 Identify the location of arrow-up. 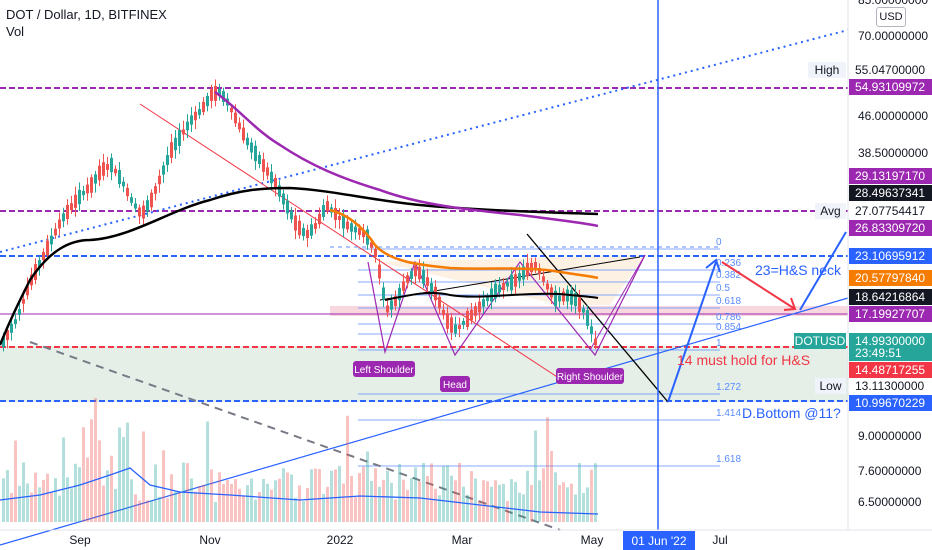
(694, 330).